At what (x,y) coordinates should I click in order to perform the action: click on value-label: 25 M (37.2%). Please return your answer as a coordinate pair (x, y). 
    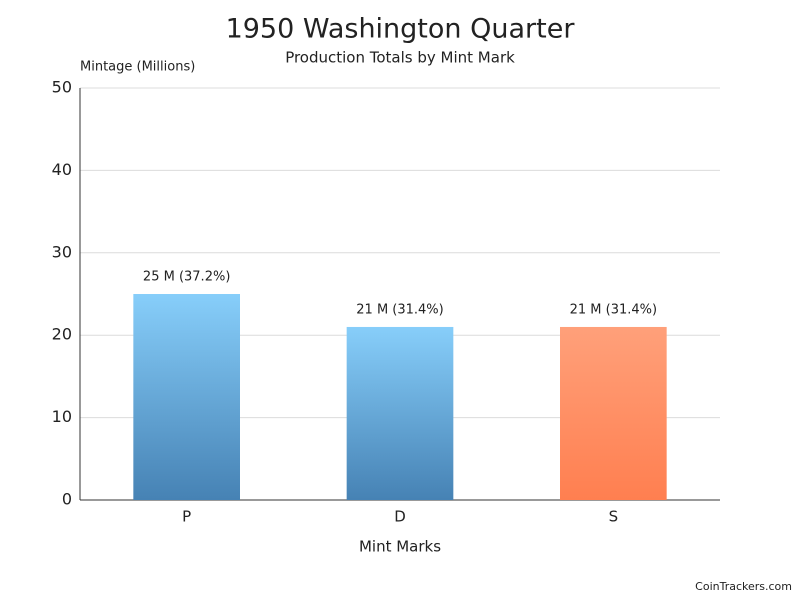
    Looking at the image, I should click on (186, 277).